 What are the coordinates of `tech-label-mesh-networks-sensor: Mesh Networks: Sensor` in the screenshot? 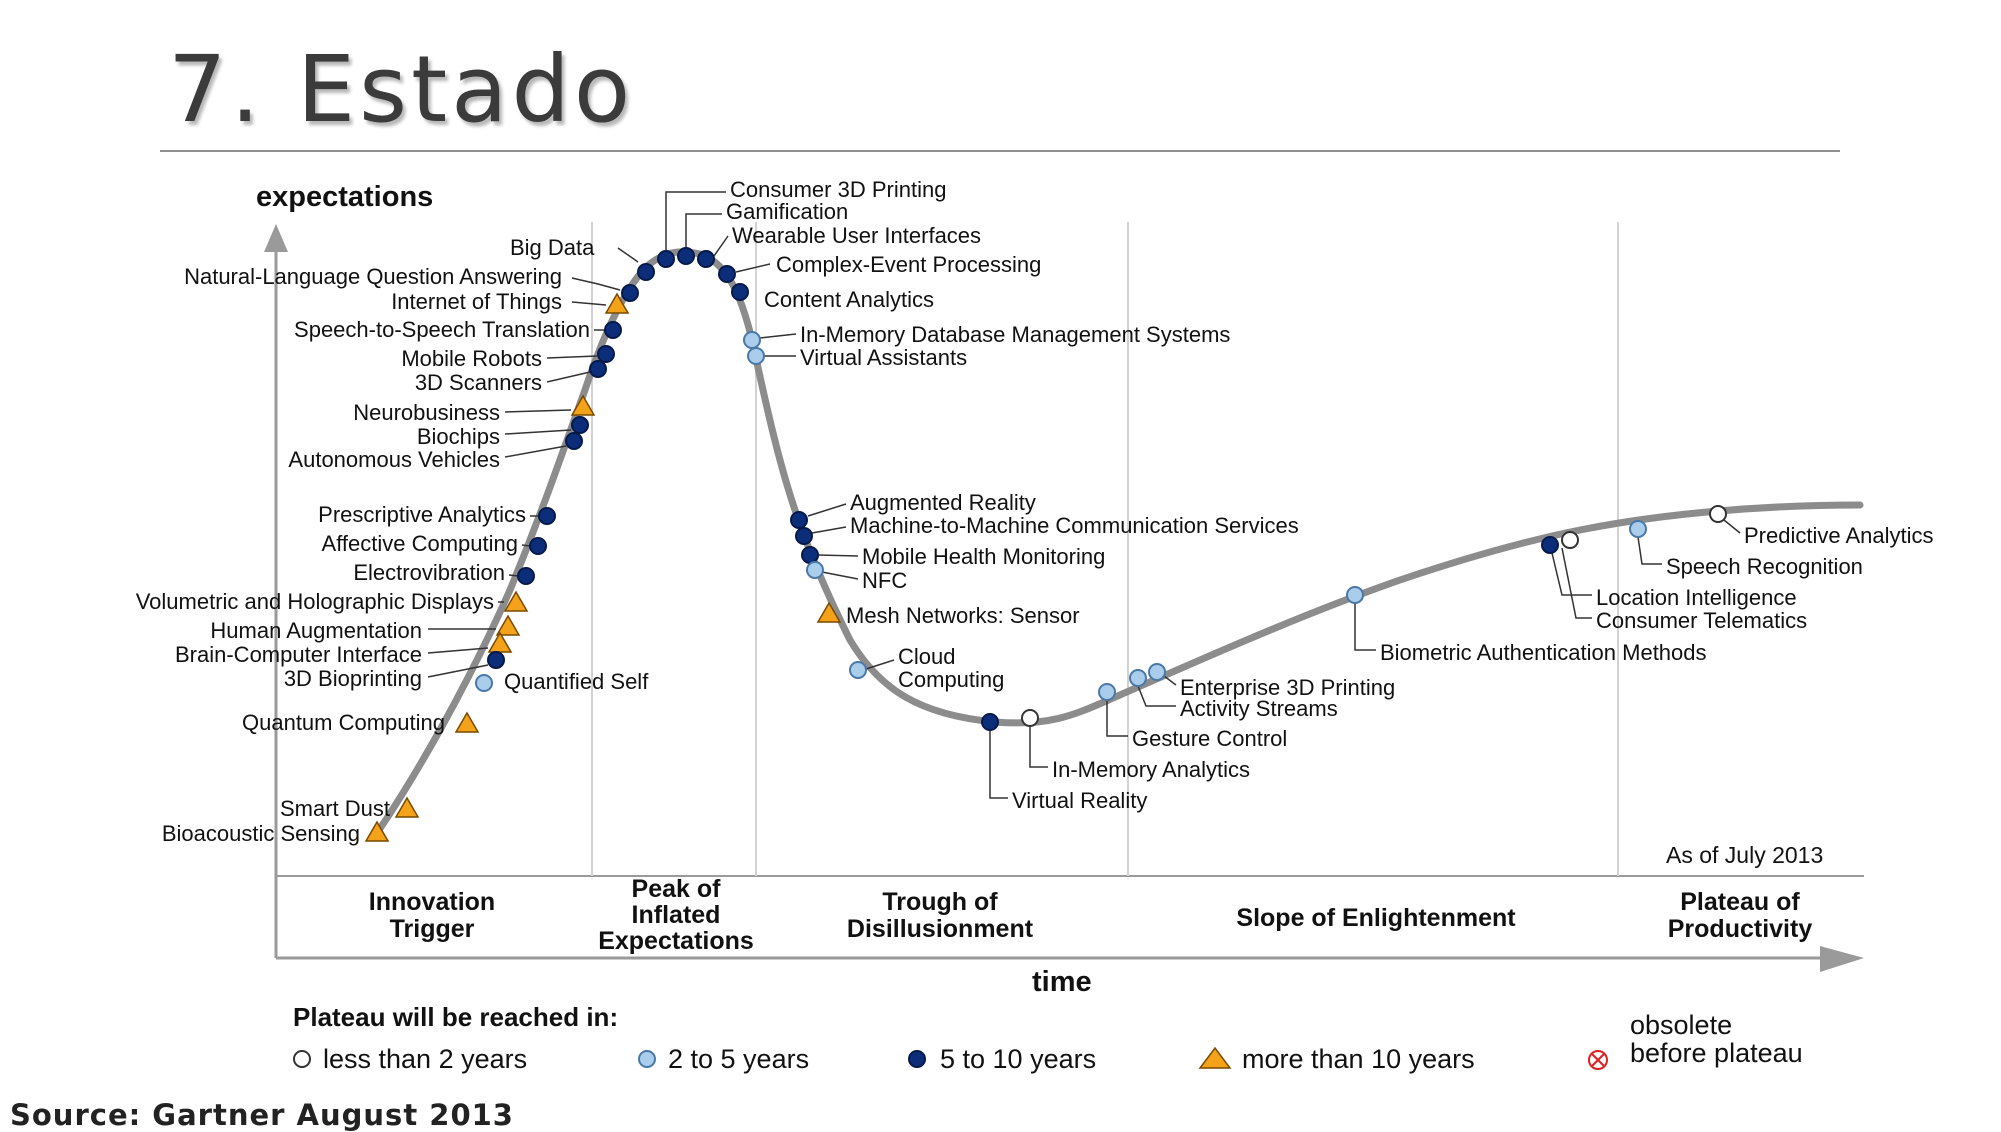 It's located at (963, 615).